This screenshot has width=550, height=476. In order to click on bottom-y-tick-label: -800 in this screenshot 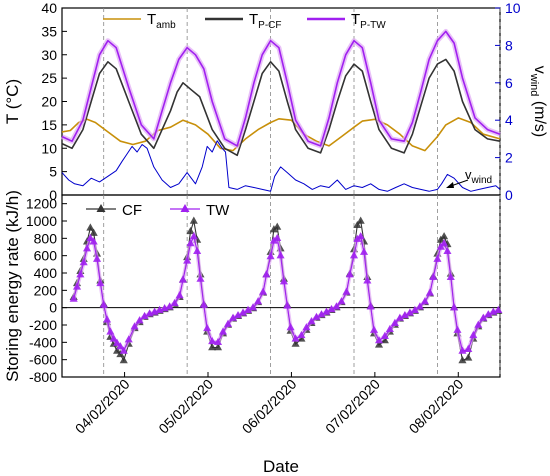, I will do `click(43, 377)`.